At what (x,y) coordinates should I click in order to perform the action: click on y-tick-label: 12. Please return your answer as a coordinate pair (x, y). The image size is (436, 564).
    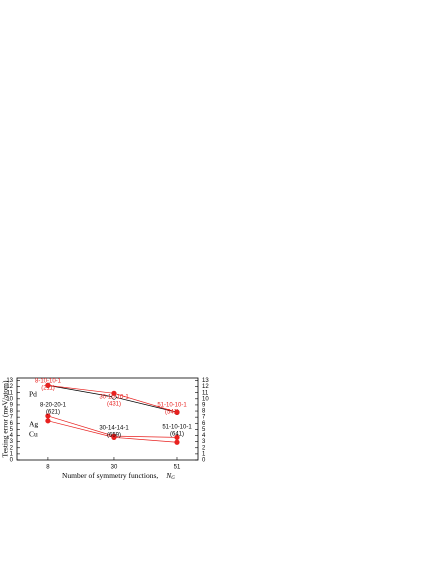
    Looking at the image, I should click on (9, 387).